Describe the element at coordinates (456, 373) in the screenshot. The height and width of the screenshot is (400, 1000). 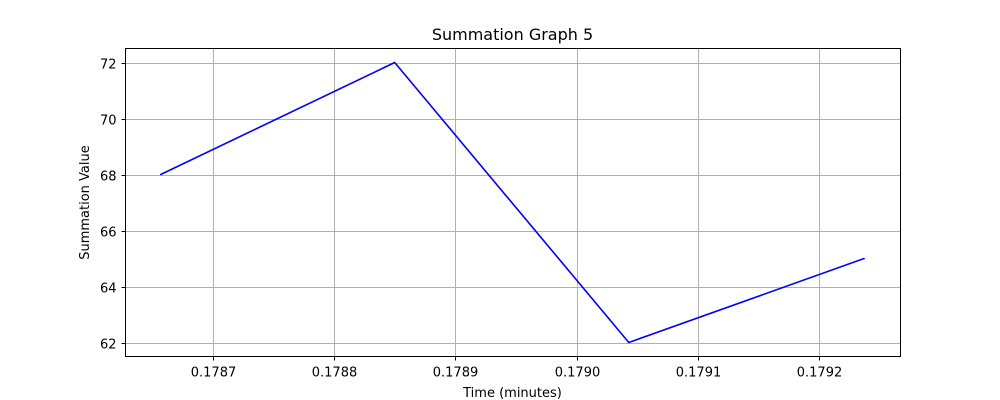
I see `x-tick-label: 0.1789` at that location.